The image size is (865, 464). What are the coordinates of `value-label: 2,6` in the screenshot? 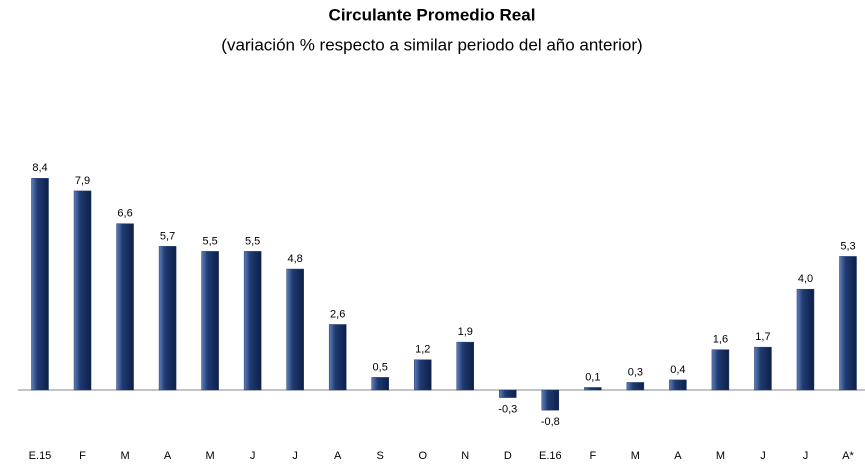 It's located at (337, 314).